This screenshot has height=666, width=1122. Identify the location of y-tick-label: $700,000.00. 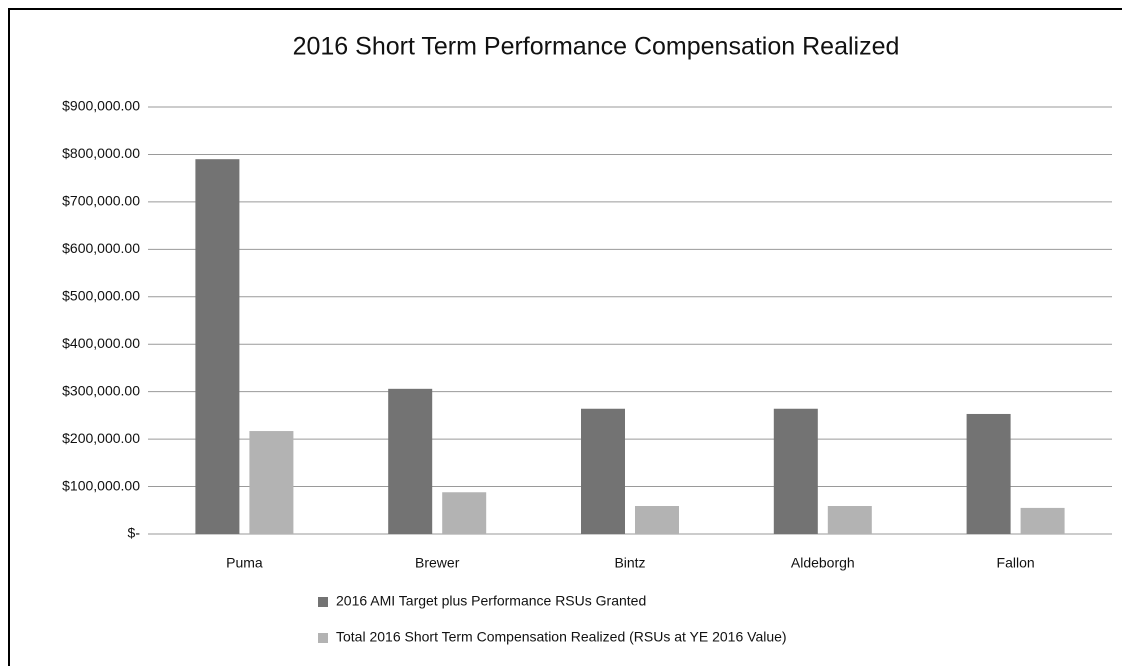
(101, 201).